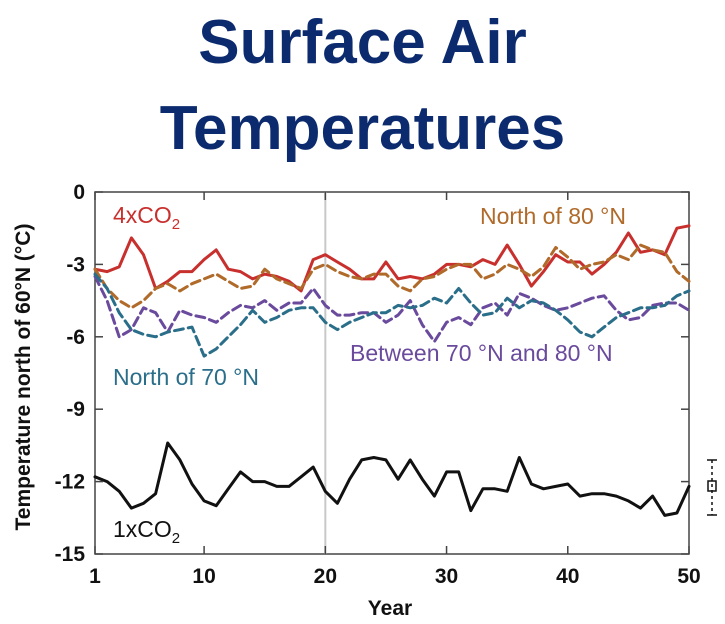 This screenshot has height=624, width=725. Describe the element at coordinates (362, 128) in the screenshot. I see `page-title-line-2: Temperatures` at that location.